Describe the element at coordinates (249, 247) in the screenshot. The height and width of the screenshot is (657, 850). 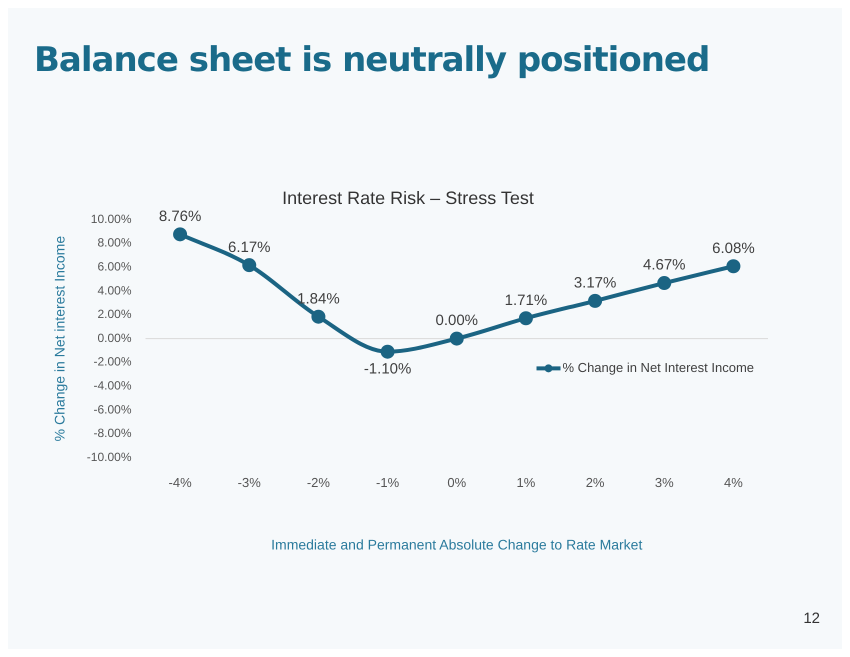
I see `data-label: 6.17%` at that location.